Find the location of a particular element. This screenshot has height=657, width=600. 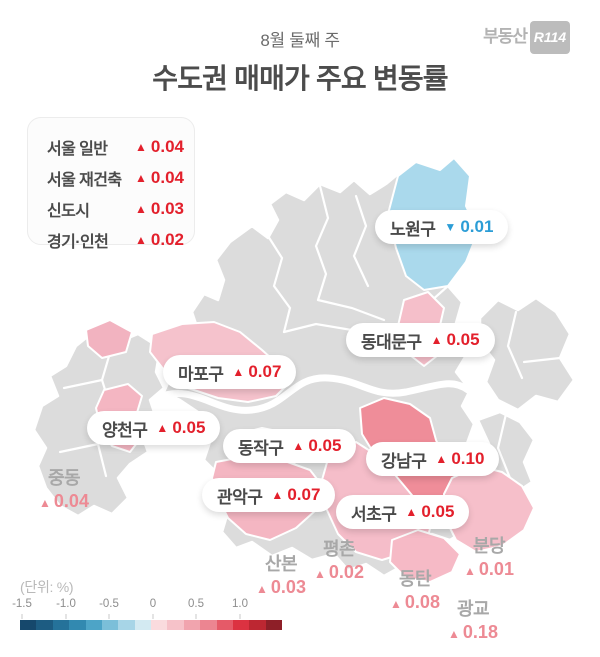

summary-row-newtown: 신도시 ▲ 0.03 is located at coordinates (120, 208).